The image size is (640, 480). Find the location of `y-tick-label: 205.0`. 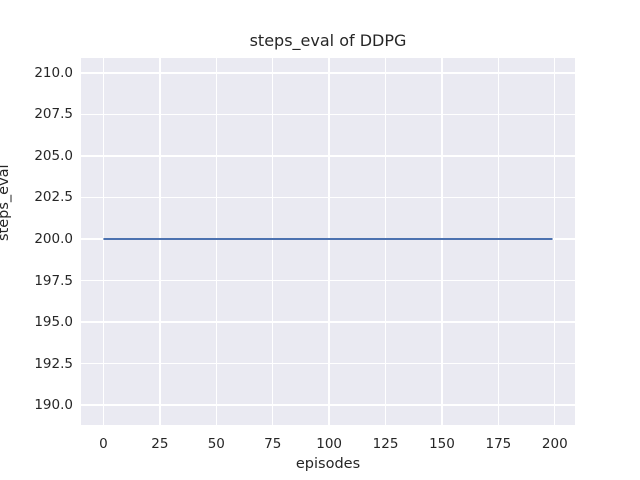

y-tick-label: 205.0 is located at coordinates (53, 155).